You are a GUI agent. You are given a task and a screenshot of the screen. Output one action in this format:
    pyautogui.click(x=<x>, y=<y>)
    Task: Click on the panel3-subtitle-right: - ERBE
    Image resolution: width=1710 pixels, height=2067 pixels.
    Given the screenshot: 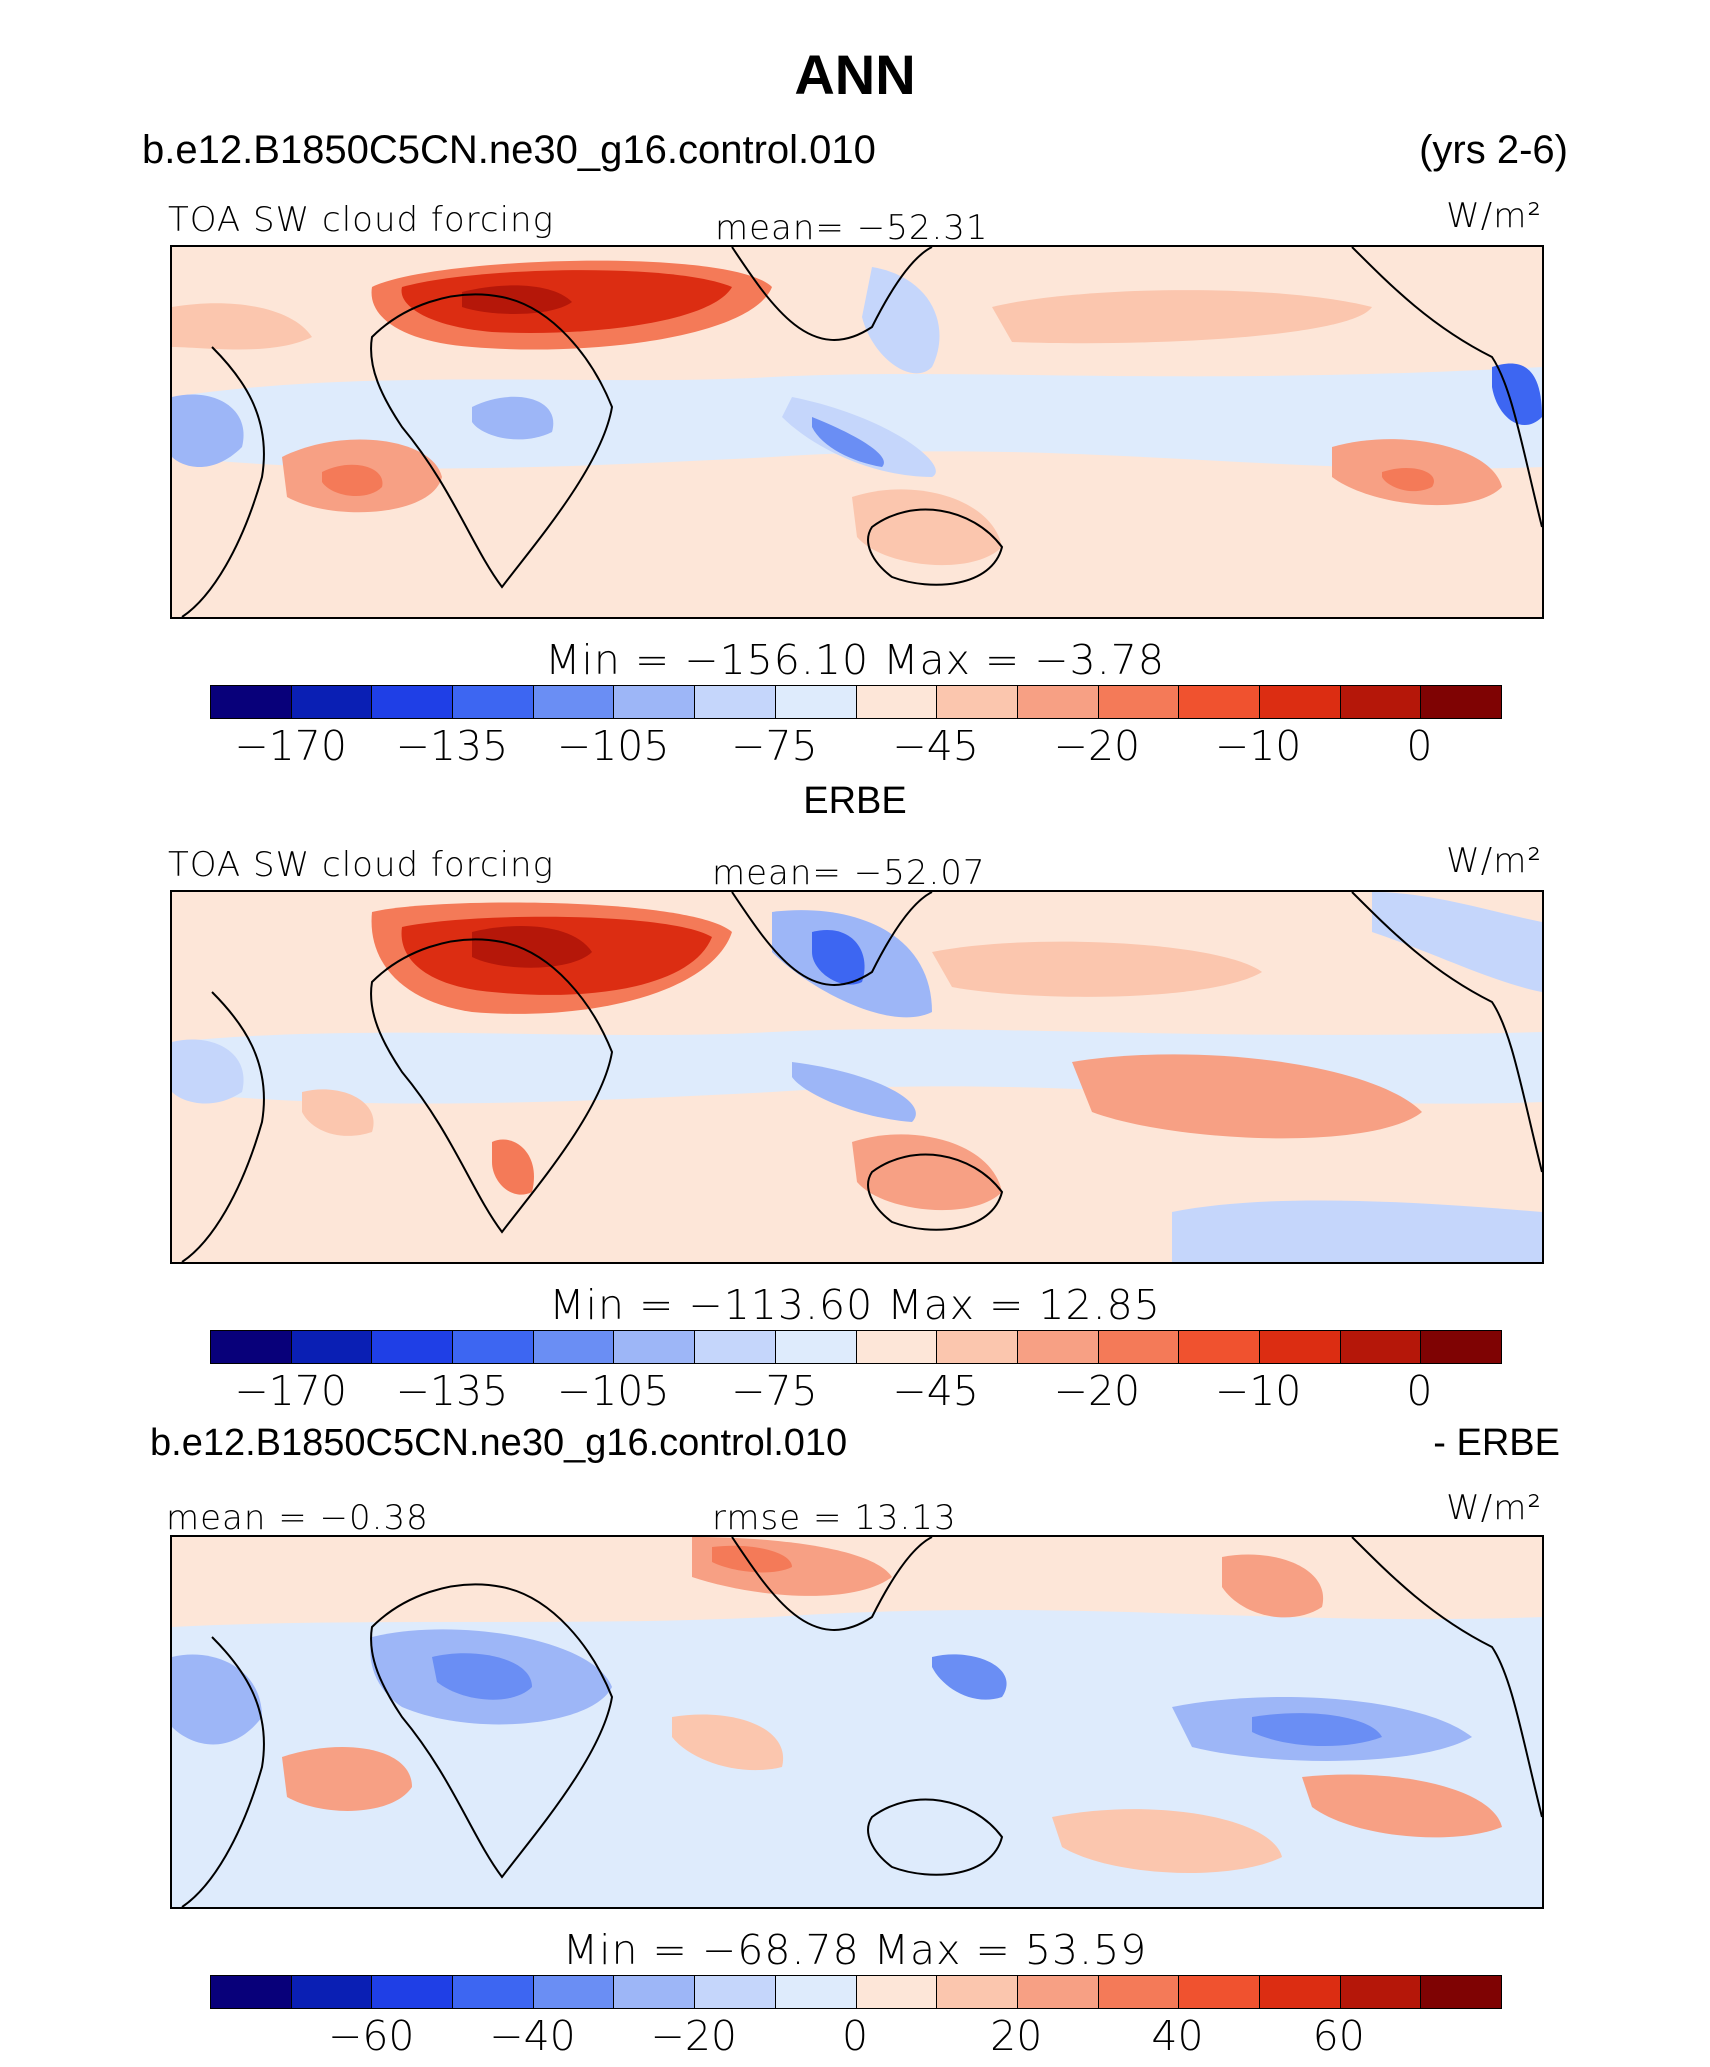 What is the action you would take?
    pyautogui.click(x=1496, y=1443)
    